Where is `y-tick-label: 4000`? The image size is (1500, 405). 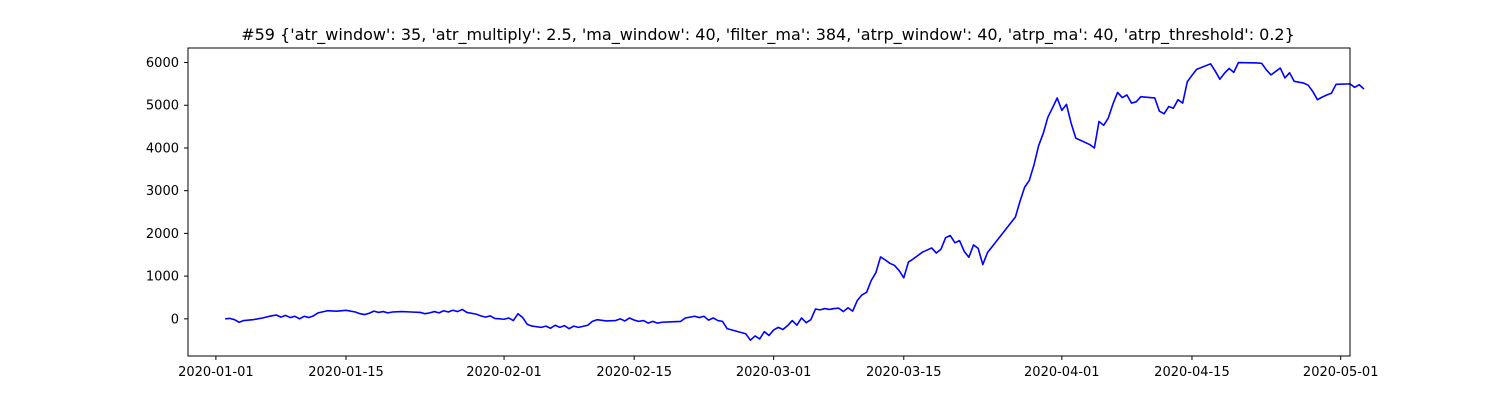
y-tick-label: 4000 is located at coordinates (162, 148).